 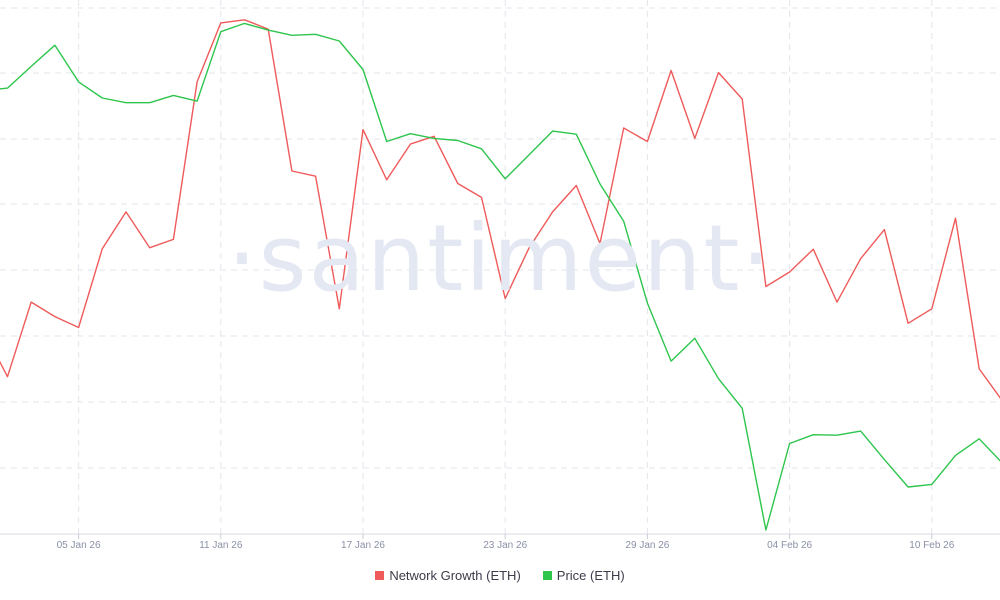 I want to click on x-tick-label: 10 Feb 26, so click(x=931, y=545).